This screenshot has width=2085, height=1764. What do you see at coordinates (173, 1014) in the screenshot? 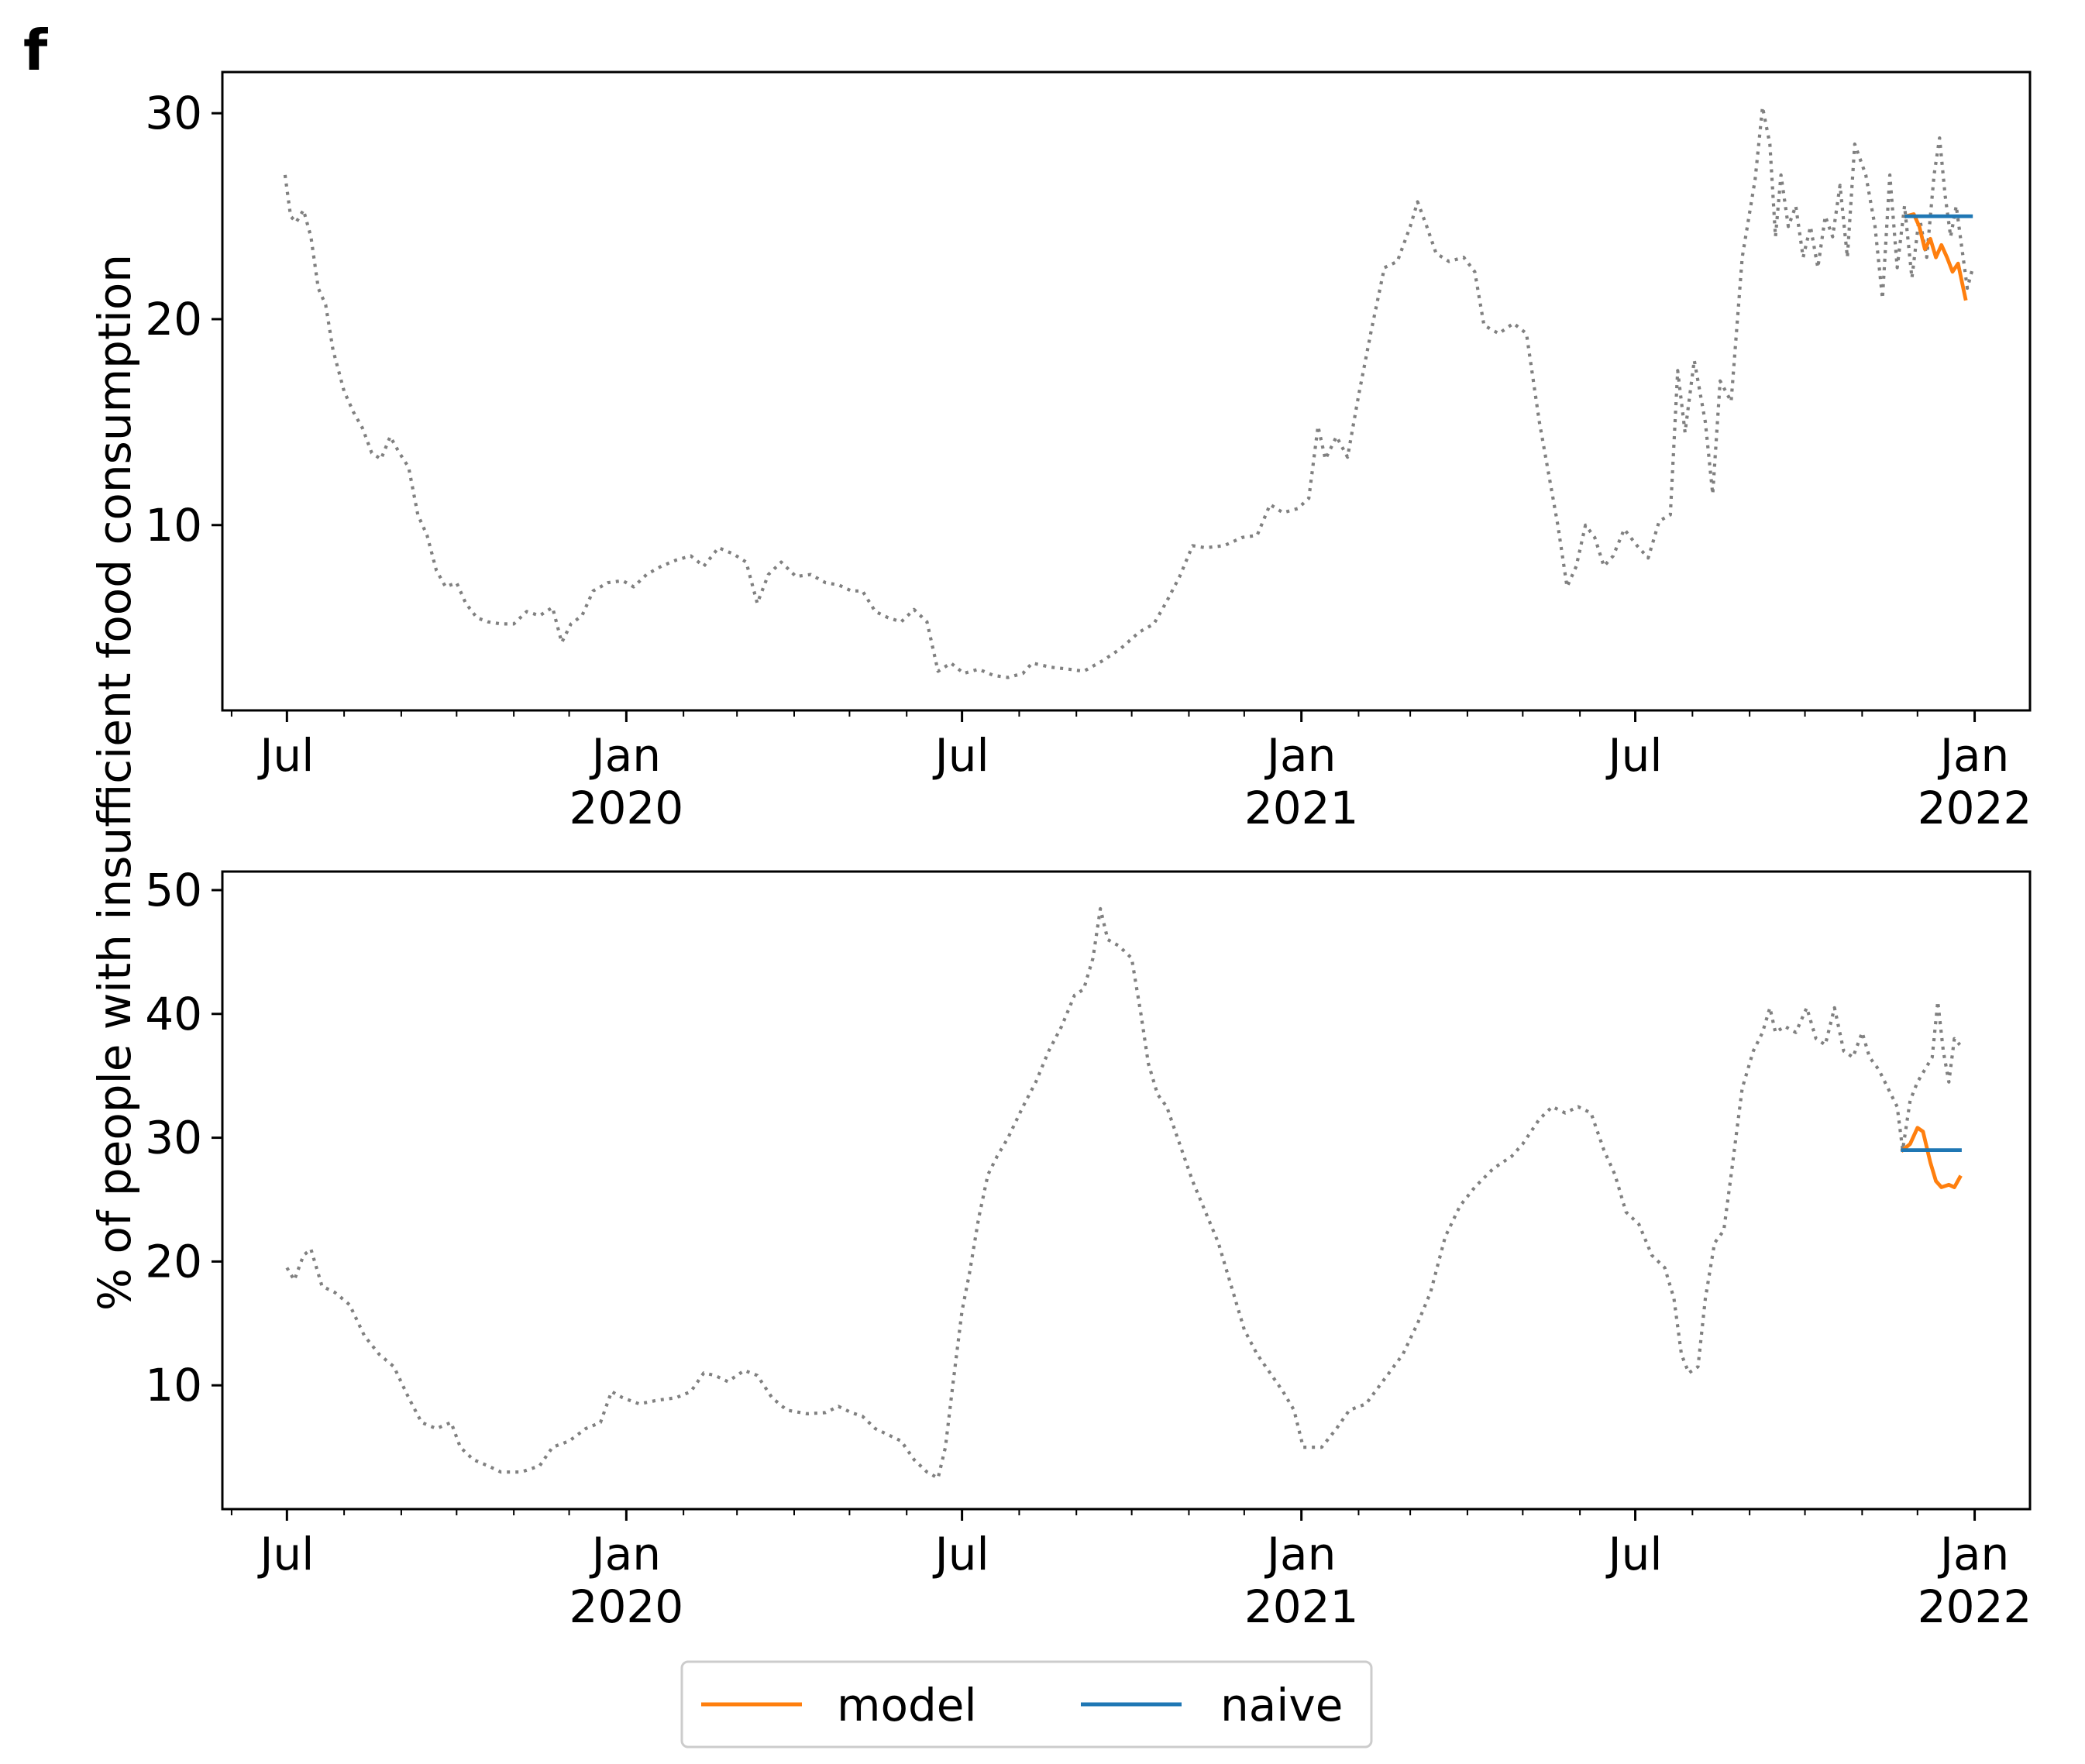
I see `y-tick-label: 40` at bounding box center [173, 1014].